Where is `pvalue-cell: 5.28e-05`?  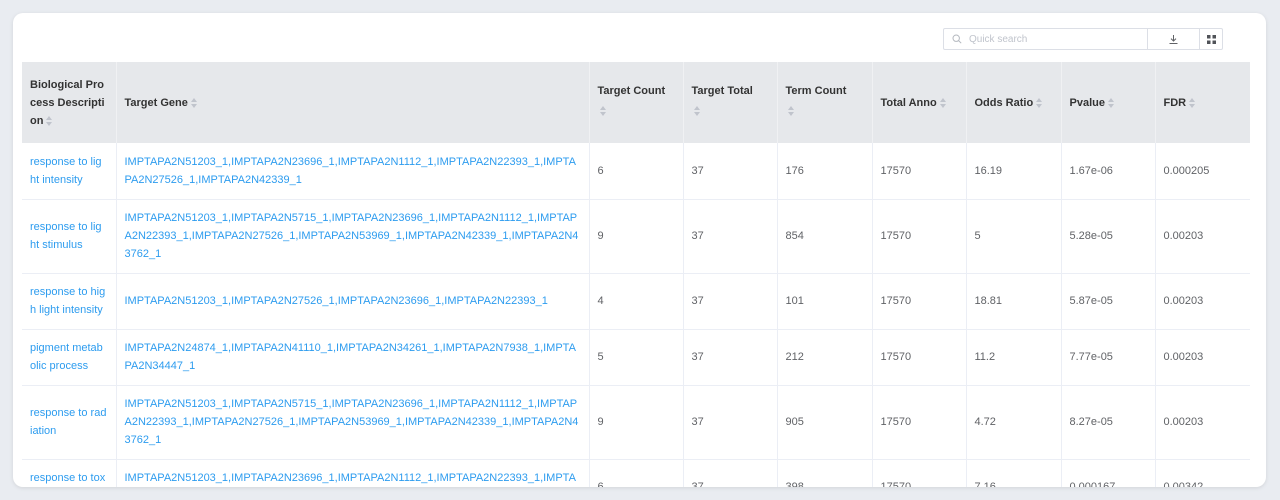
pvalue-cell: 5.28e-05 is located at coordinates (1108, 236).